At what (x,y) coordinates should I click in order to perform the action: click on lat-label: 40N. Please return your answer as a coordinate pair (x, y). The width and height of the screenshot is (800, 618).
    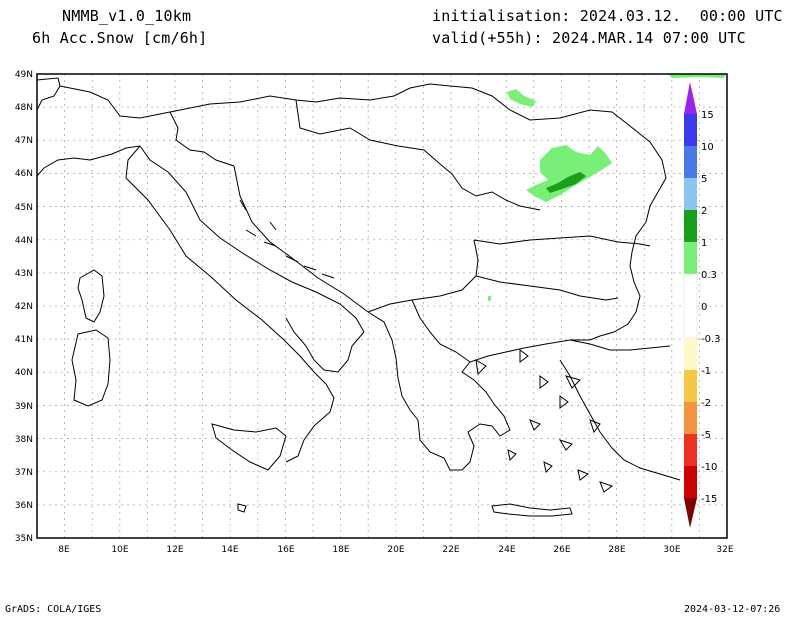
    Looking at the image, I should click on (24, 373).